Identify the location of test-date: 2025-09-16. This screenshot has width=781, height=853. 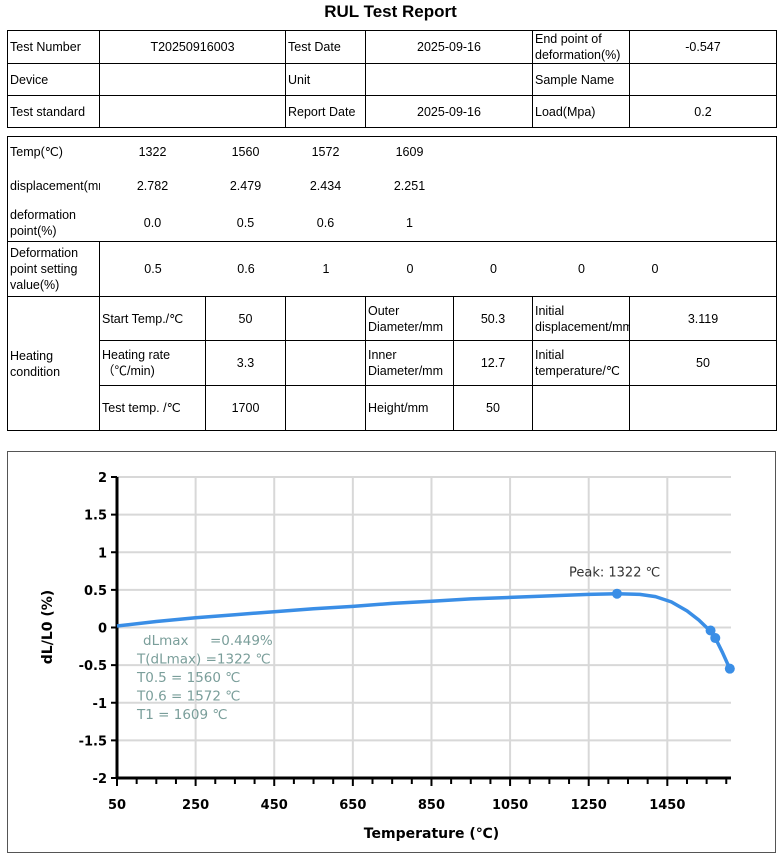
(449, 47).